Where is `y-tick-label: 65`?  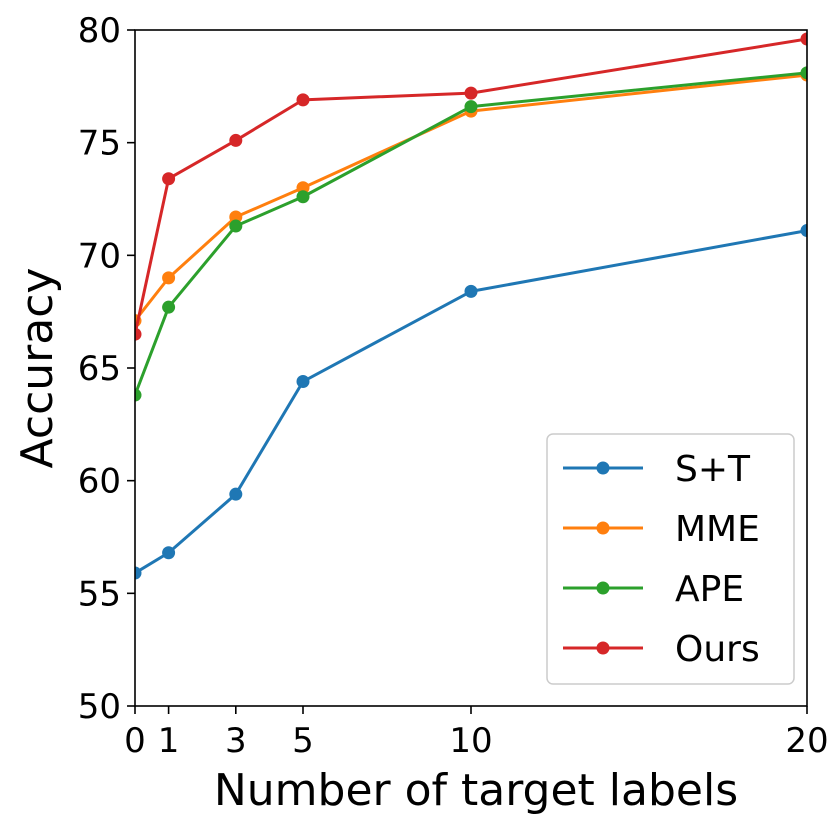
y-tick-label: 65 is located at coordinates (99, 369).